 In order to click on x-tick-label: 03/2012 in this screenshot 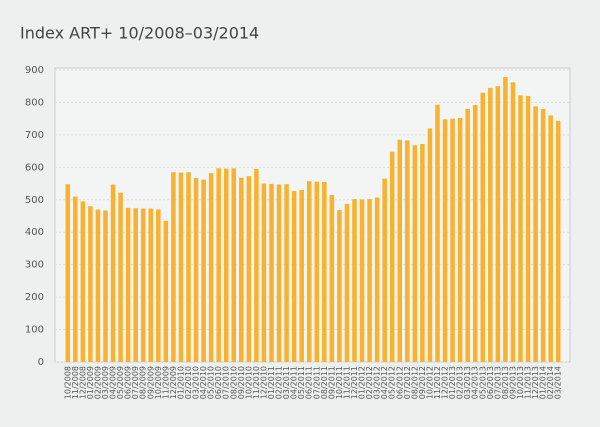, I will do `click(377, 382)`.